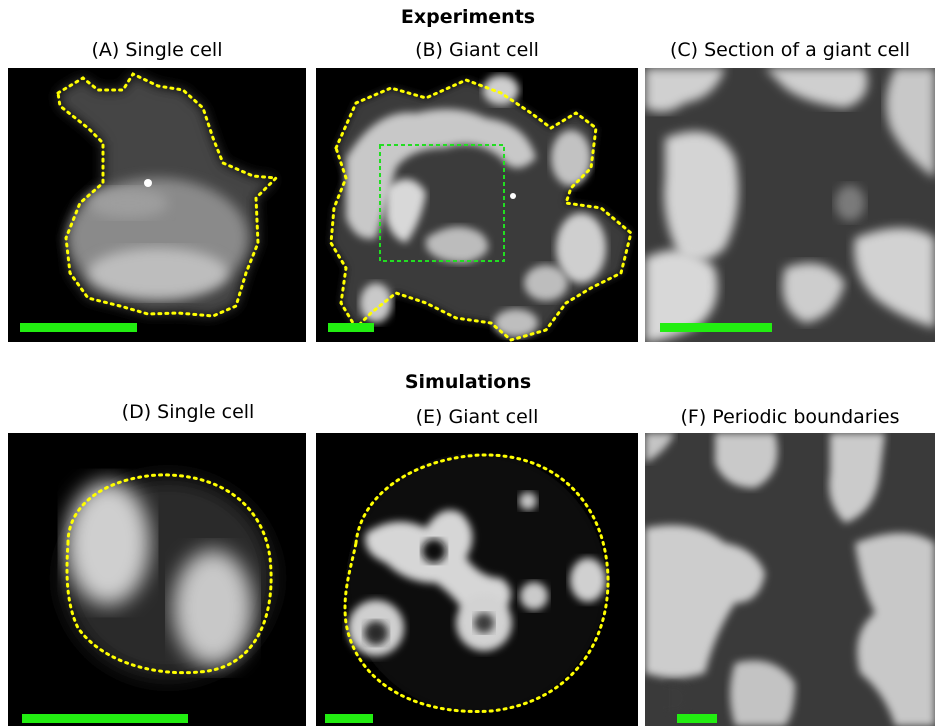 Image resolution: width=936 pixels, height=726 pixels. Describe the element at coordinates (477, 417) in the screenshot. I see `panel-e-title: (E) Giant cell` at that location.